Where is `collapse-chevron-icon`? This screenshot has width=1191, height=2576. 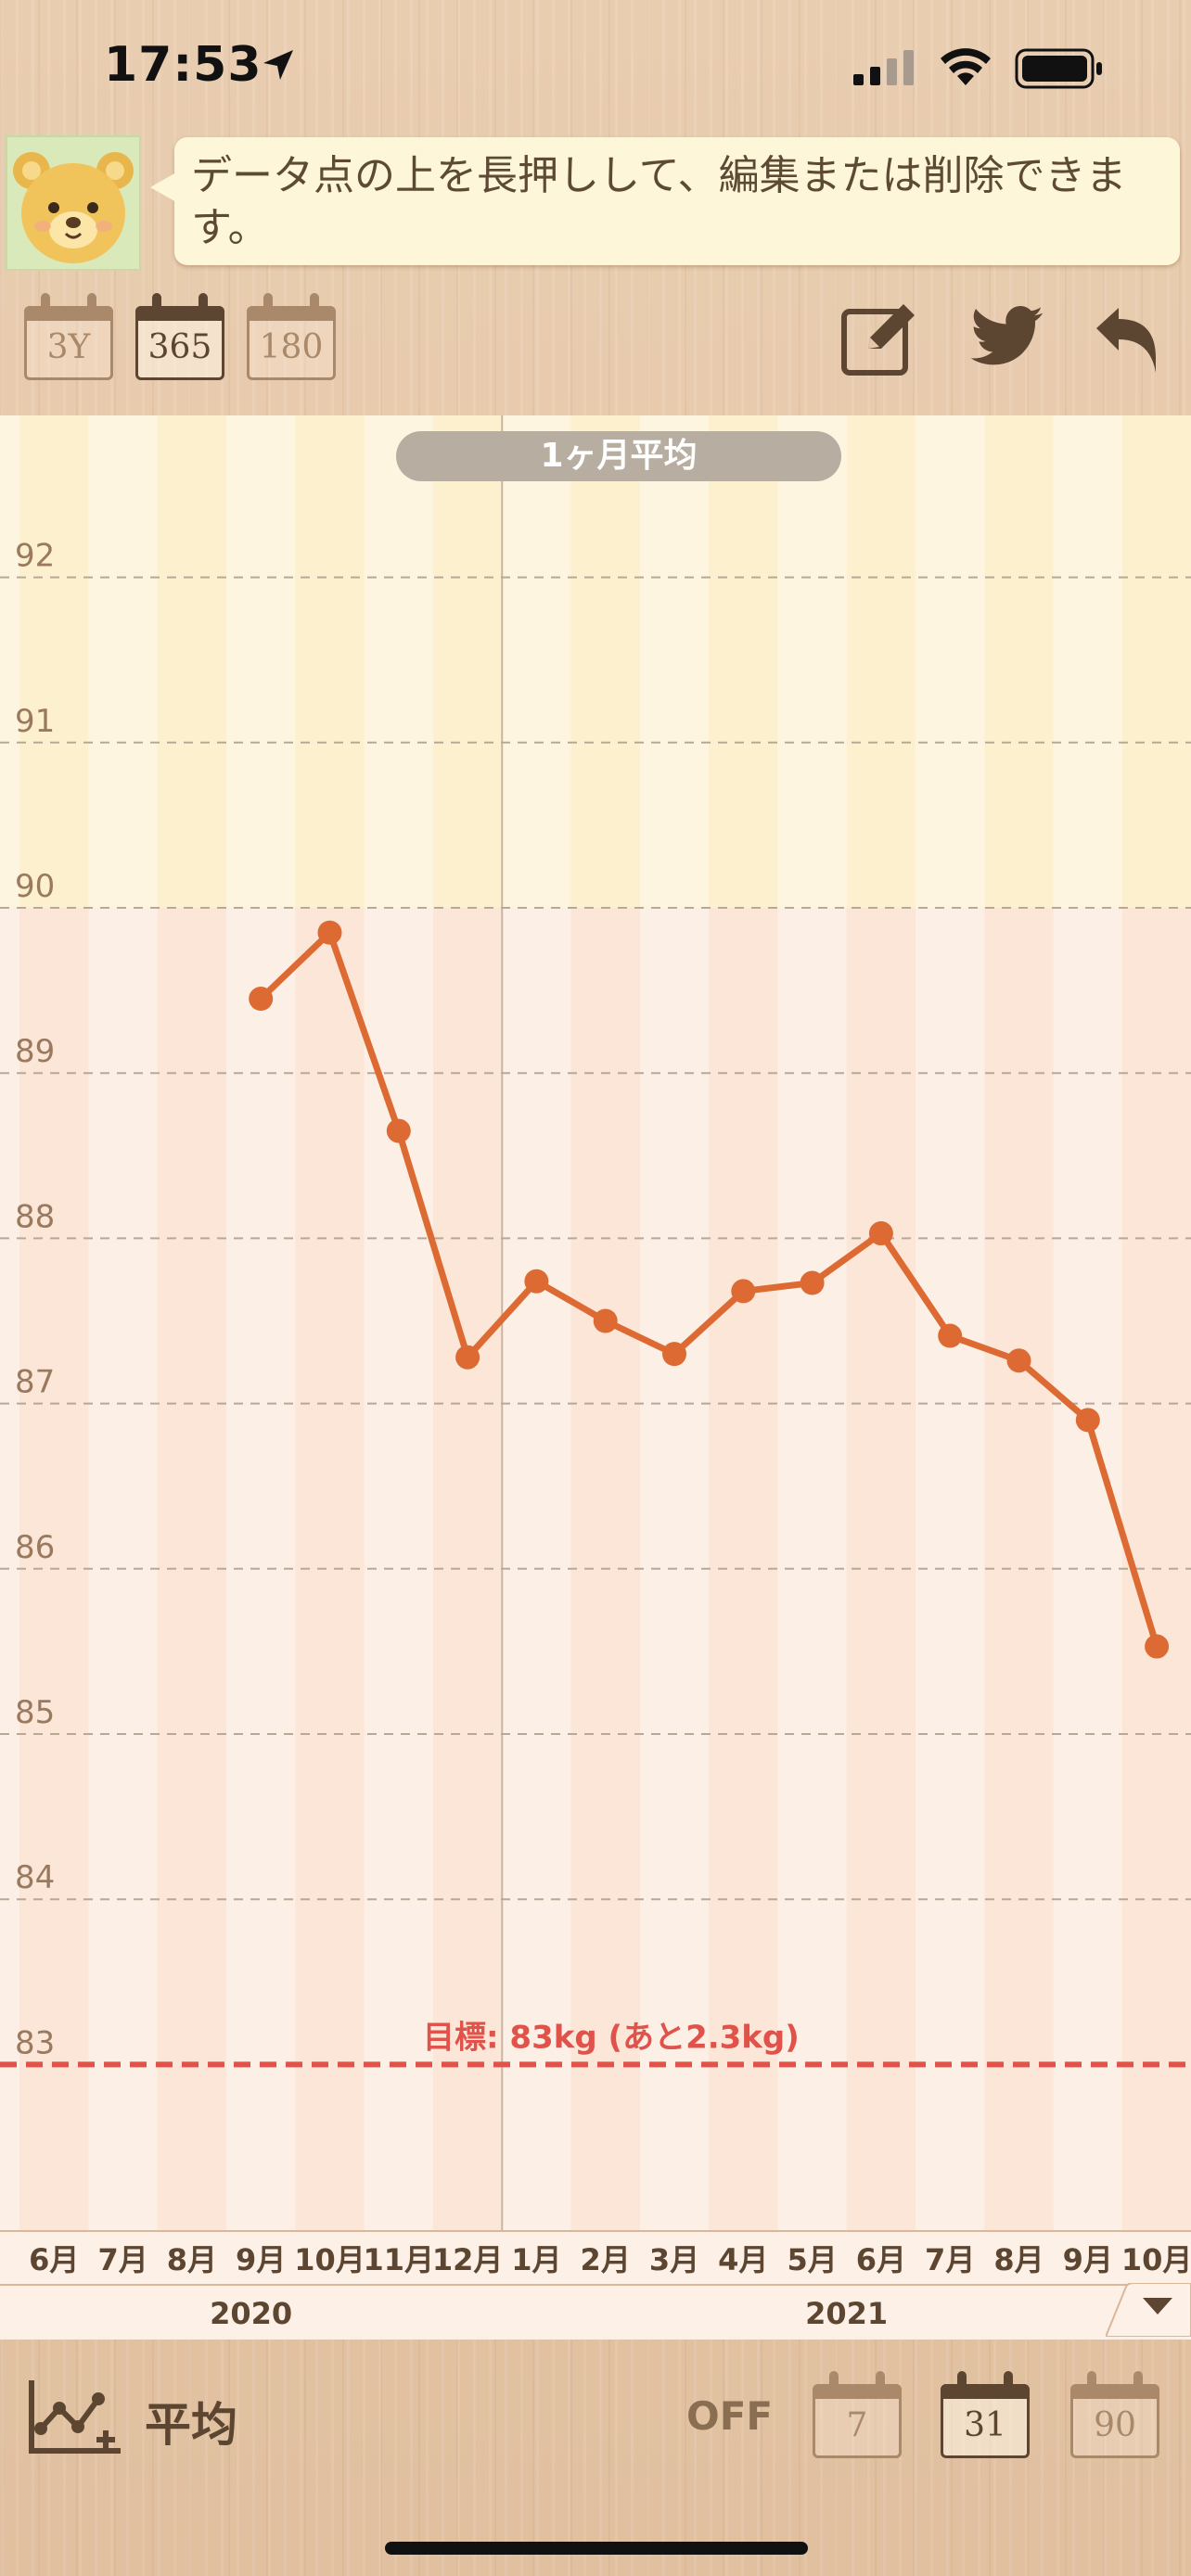 collapse-chevron-icon is located at coordinates (1148, 2310).